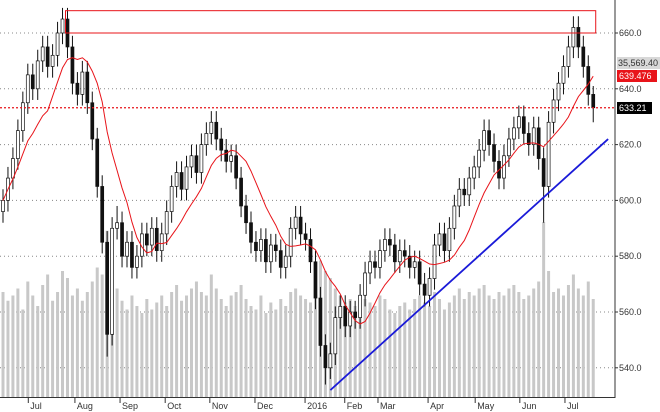 The height and width of the screenshot is (412, 660). Describe the element at coordinates (573, 406) in the screenshot. I see `x-tick-label: Jul` at that location.